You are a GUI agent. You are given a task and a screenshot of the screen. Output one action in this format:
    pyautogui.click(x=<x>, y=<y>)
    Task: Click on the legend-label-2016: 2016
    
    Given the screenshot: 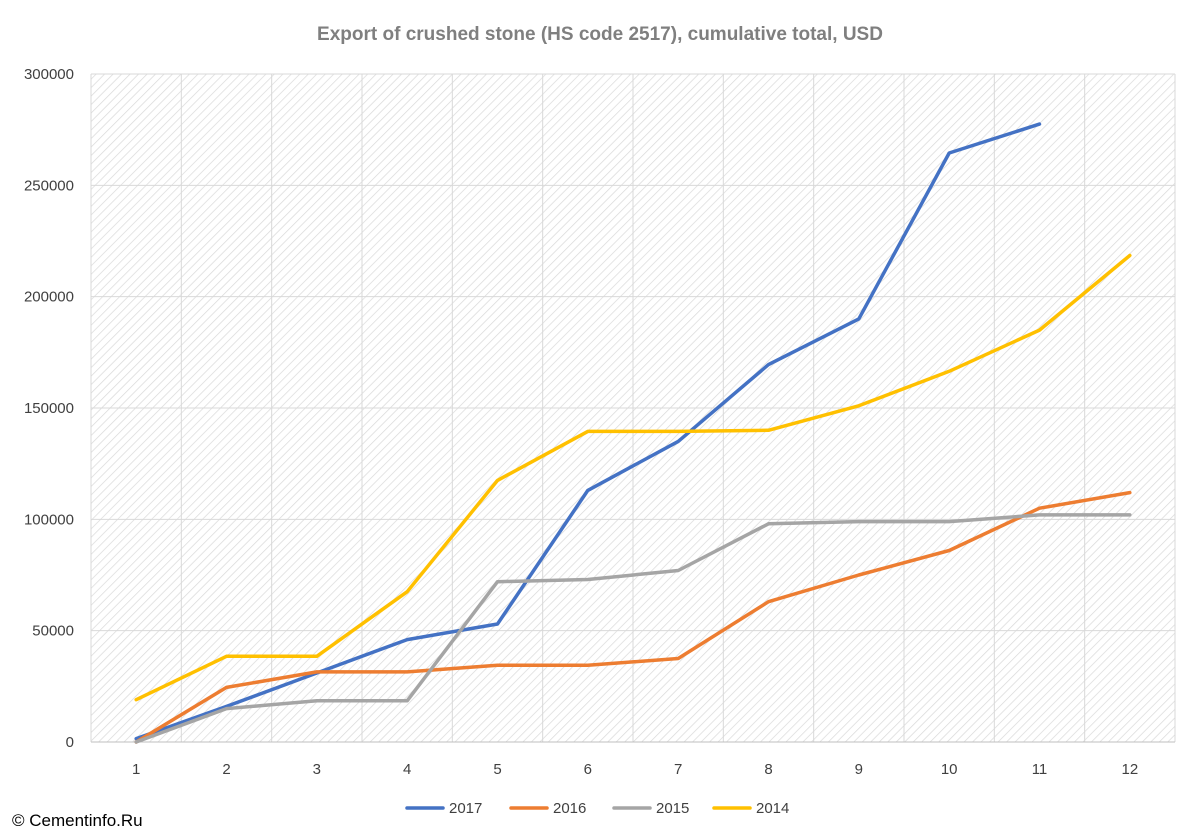 What is the action you would take?
    pyautogui.click(x=569, y=808)
    